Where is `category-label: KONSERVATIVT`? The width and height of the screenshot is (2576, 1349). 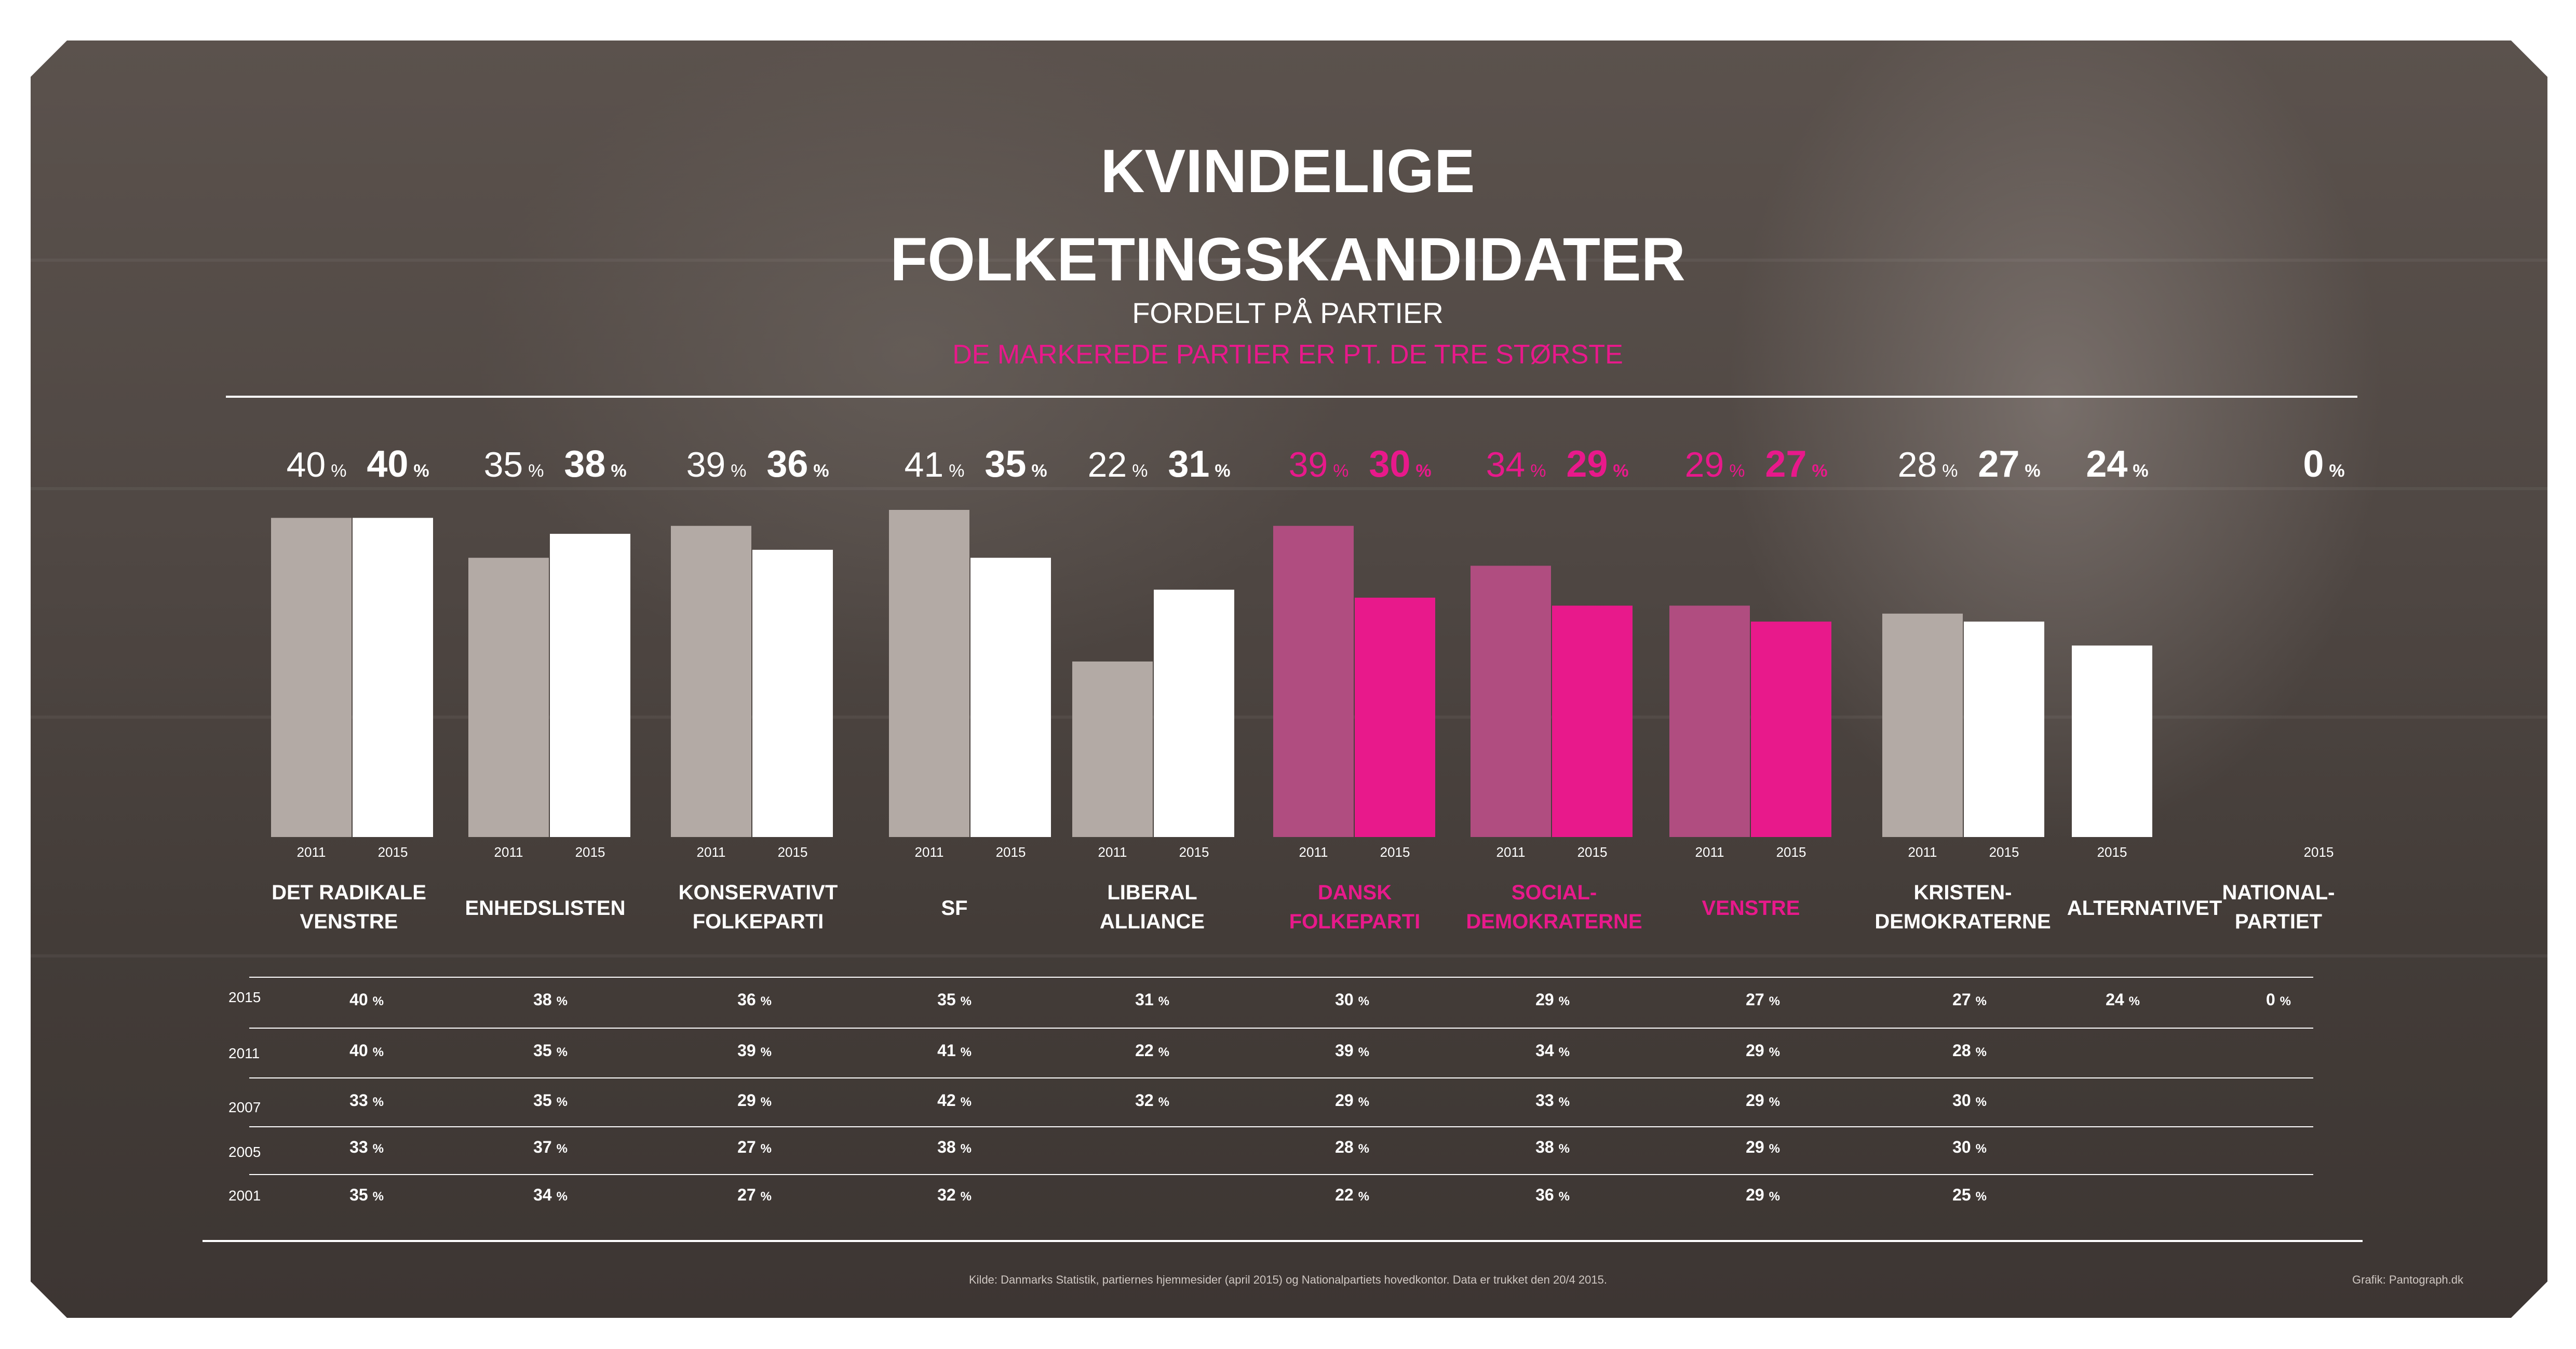
category-label: KONSERVATIVT is located at coordinates (758, 893).